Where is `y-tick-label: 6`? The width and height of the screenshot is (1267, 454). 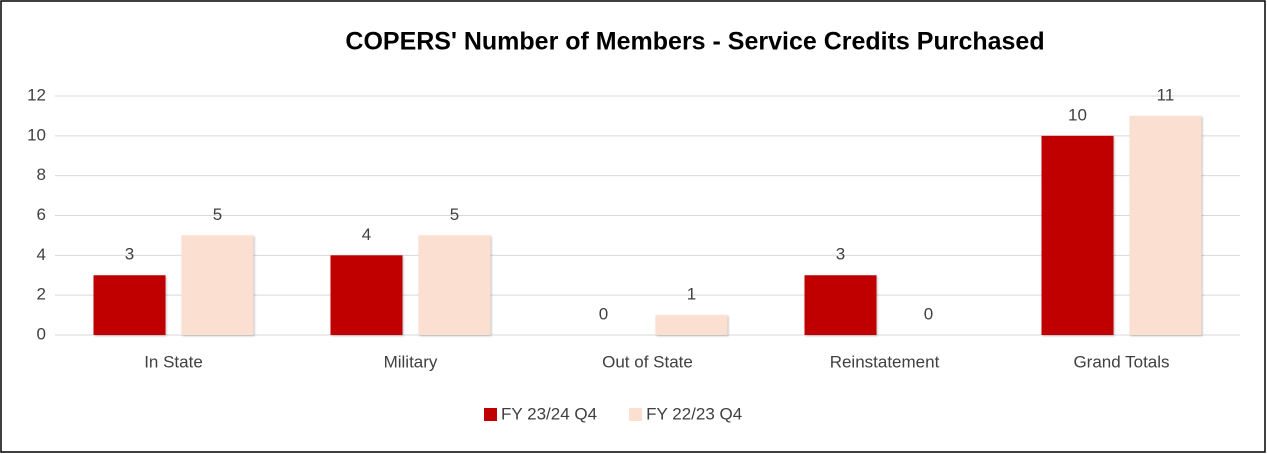 y-tick-label: 6 is located at coordinates (41, 214).